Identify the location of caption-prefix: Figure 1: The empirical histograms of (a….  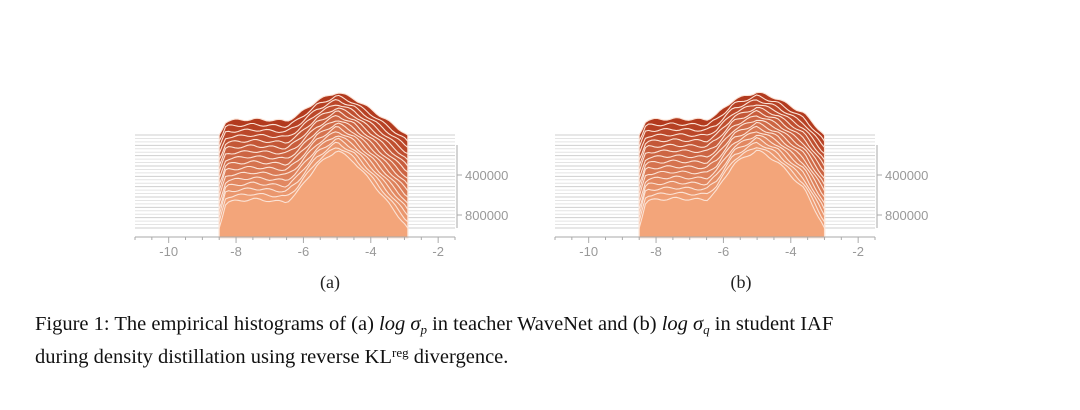
(204, 324).